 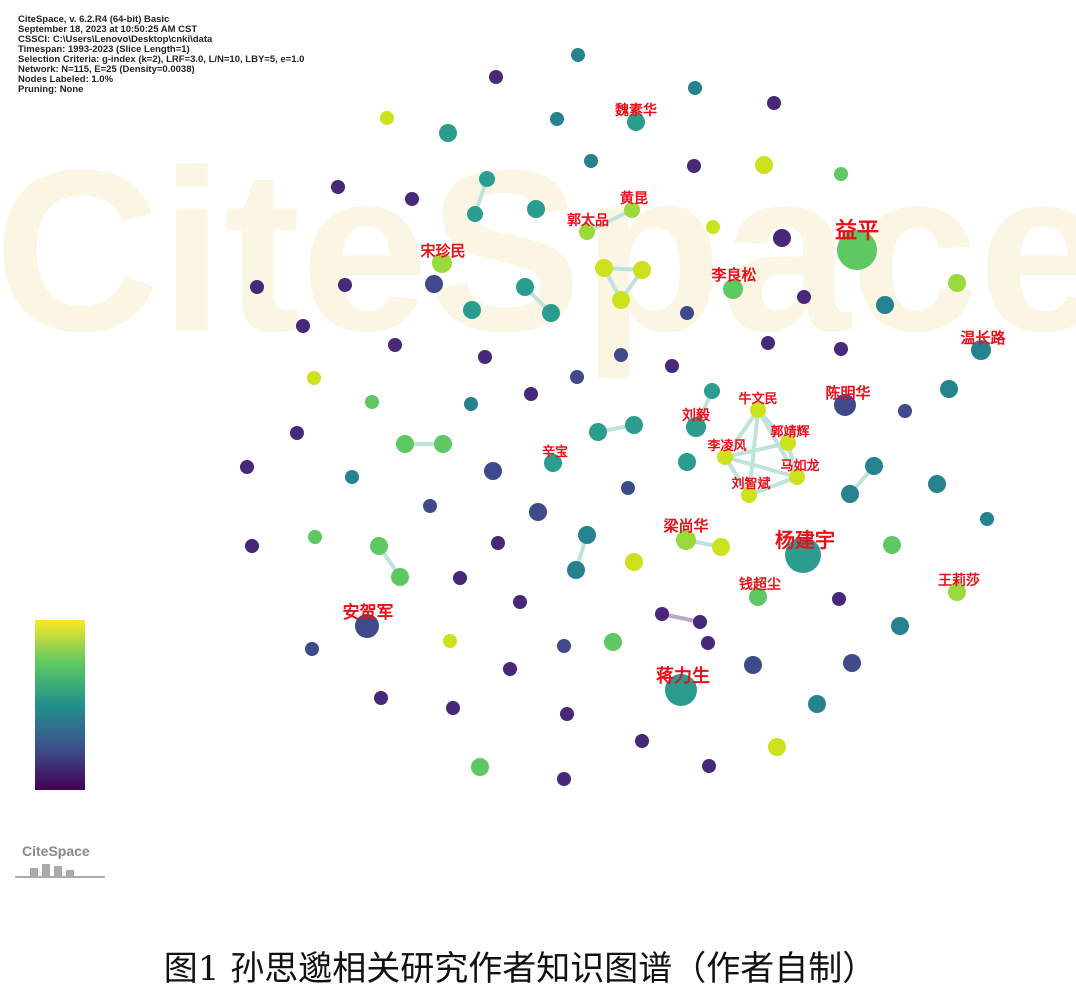 What do you see at coordinates (983, 338) in the screenshot?
I see `node-label: 温长路` at bounding box center [983, 338].